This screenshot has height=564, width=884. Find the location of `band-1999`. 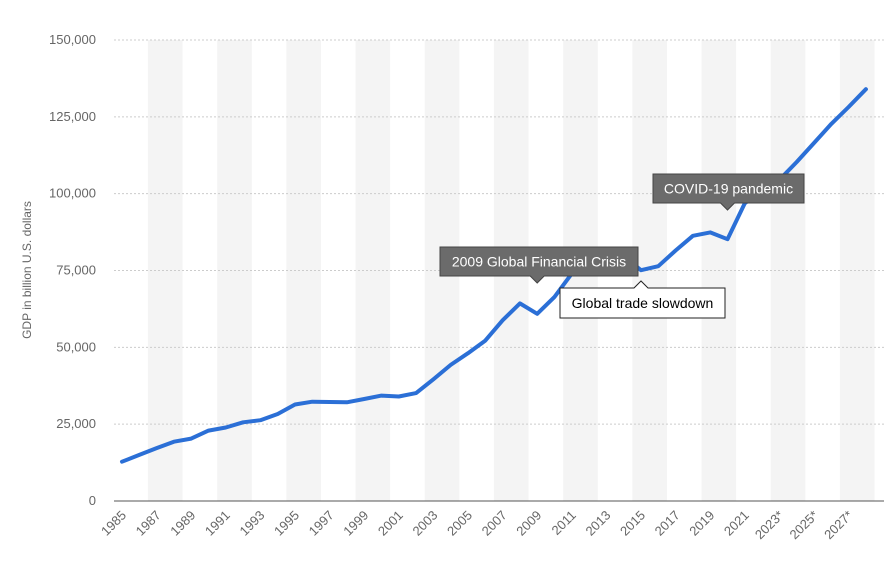

band-1999 is located at coordinates (373, 270).